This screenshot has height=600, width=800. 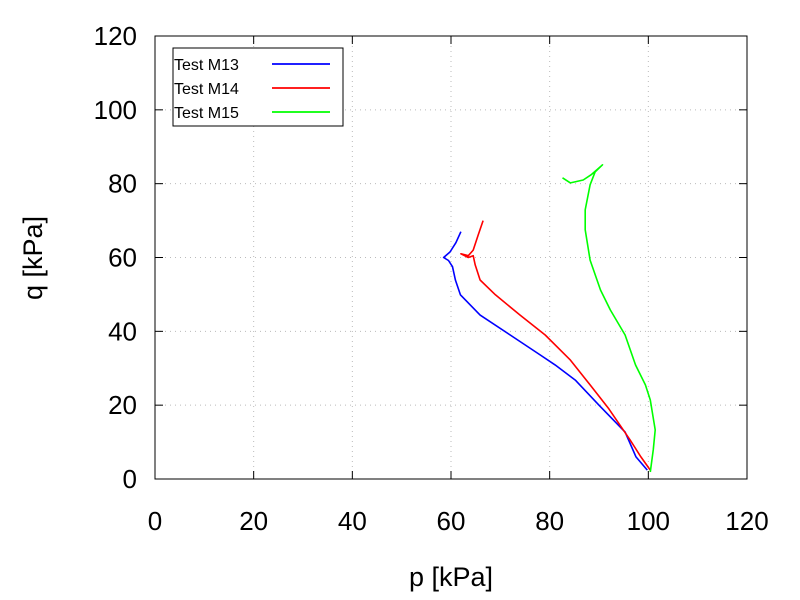 I want to click on y-tick-label: 120, so click(x=115, y=36).